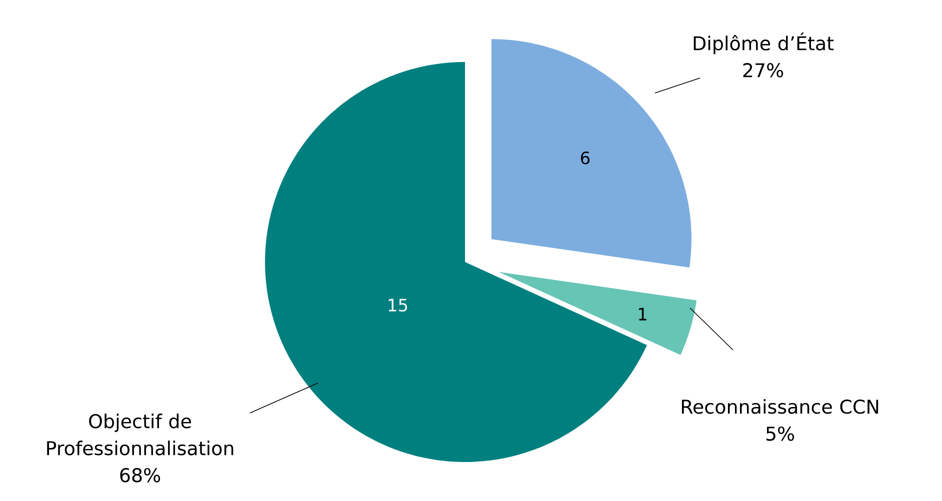 This screenshot has width=942, height=501. What do you see at coordinates (585, 157) in the screenshot?
I see `data-label: 6` at bounding box center [585, 157].